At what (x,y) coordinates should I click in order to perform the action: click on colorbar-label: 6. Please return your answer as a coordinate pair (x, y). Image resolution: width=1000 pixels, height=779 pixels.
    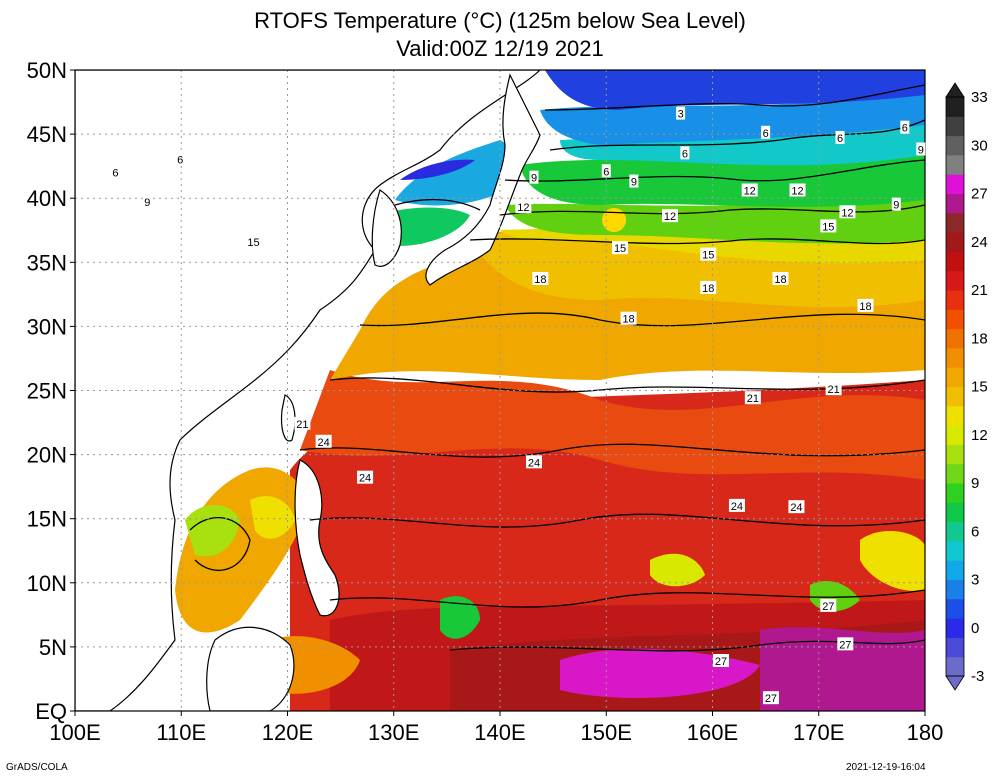
    Looking at the image, I should click on (975, 531).